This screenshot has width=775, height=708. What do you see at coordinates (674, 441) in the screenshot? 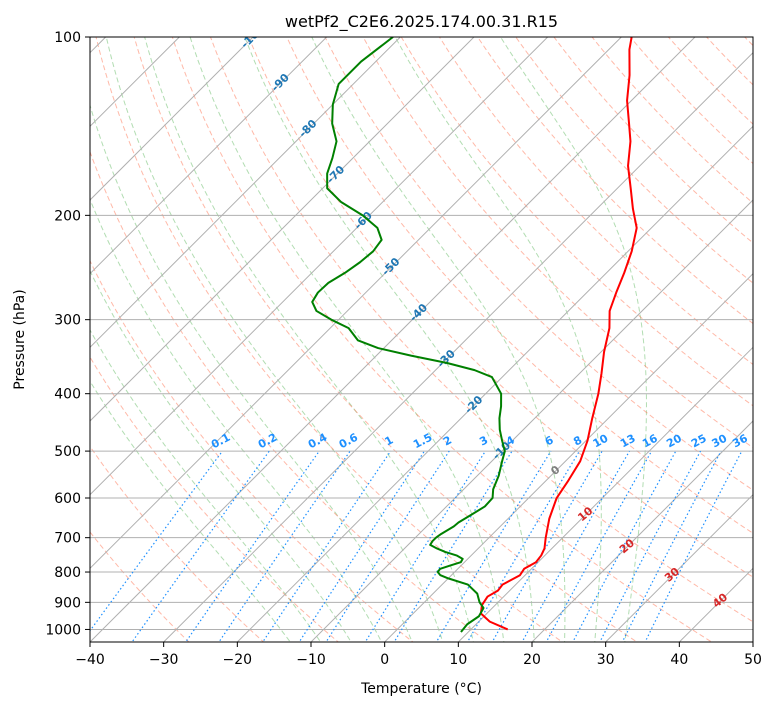
I see `mixing-ratio-label: 20` at bounding box center [674, 441].